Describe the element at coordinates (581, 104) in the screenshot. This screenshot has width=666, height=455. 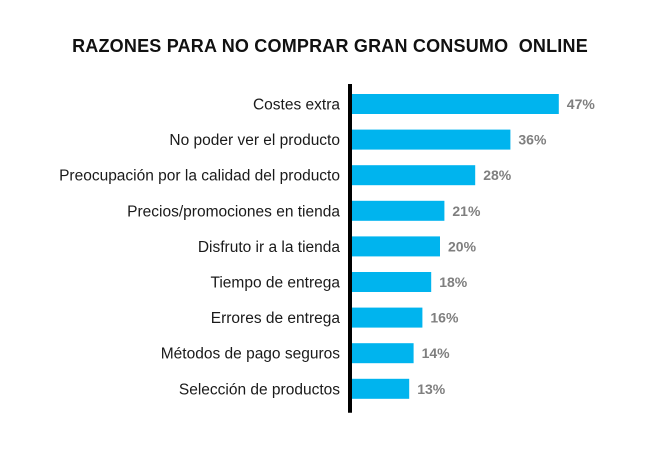
I see `value-label: 47%` at that location.